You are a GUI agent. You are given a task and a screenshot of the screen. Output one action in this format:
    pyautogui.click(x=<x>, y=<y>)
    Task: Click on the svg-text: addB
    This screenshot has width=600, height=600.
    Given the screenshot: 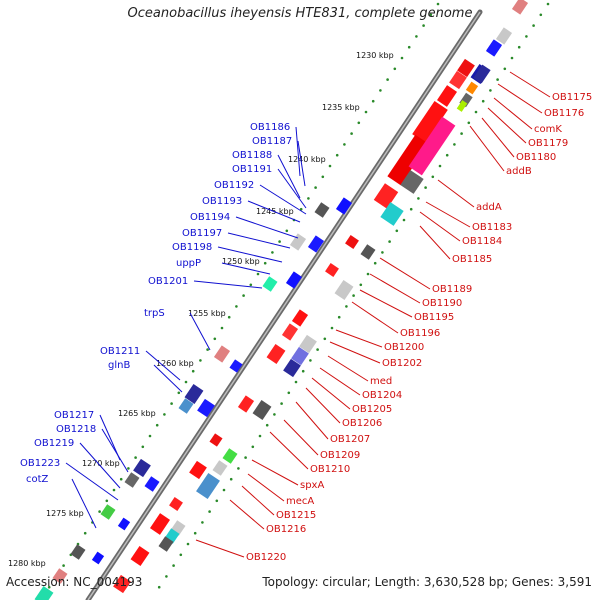 What is the action you would take?
    pyautogui.click(x=519, y=171)
    